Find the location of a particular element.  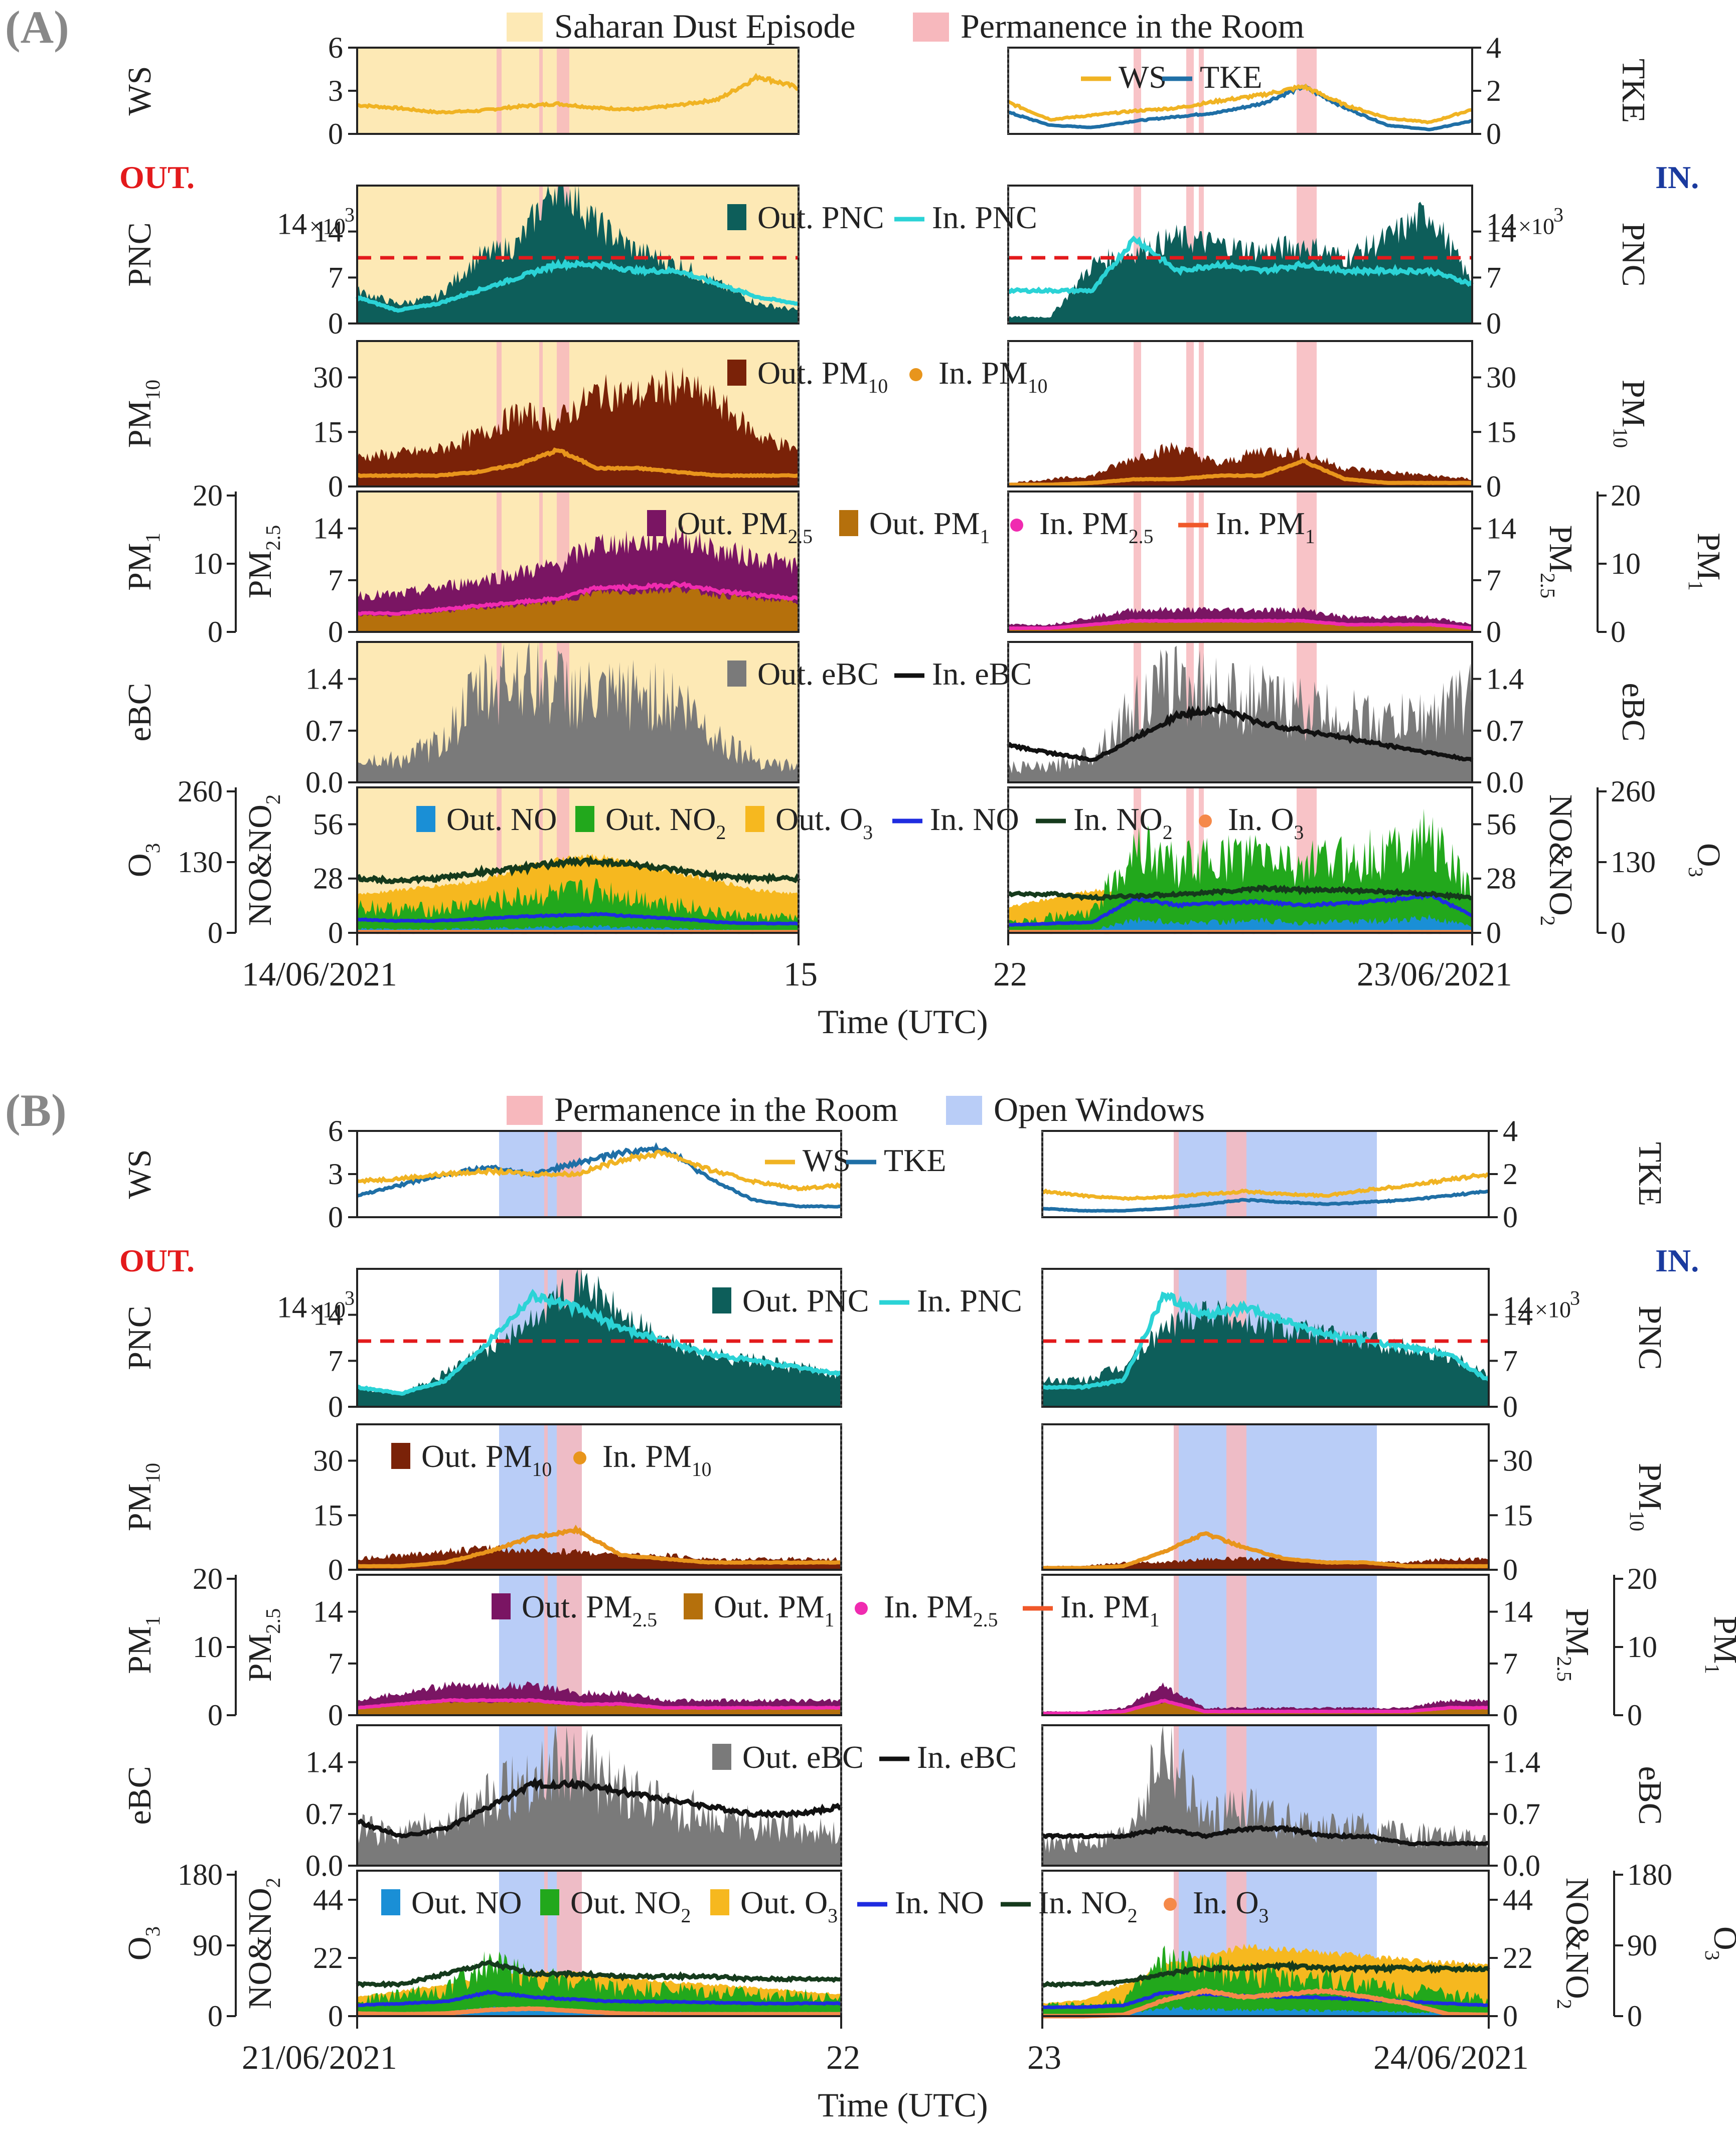

line-in-pm10 is located at coordinates (599, 1547).